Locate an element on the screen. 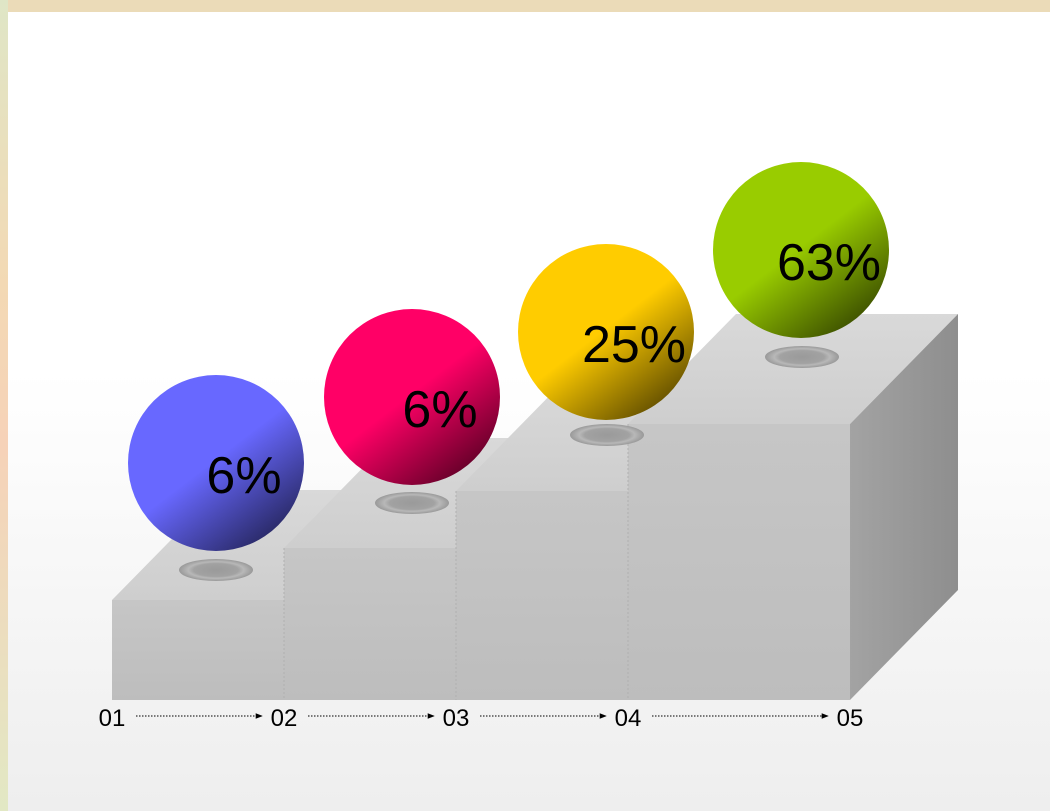 This screenshot has height=811, width=1050. x-tick-label-01: 01 is located at coordinates (112, 718).